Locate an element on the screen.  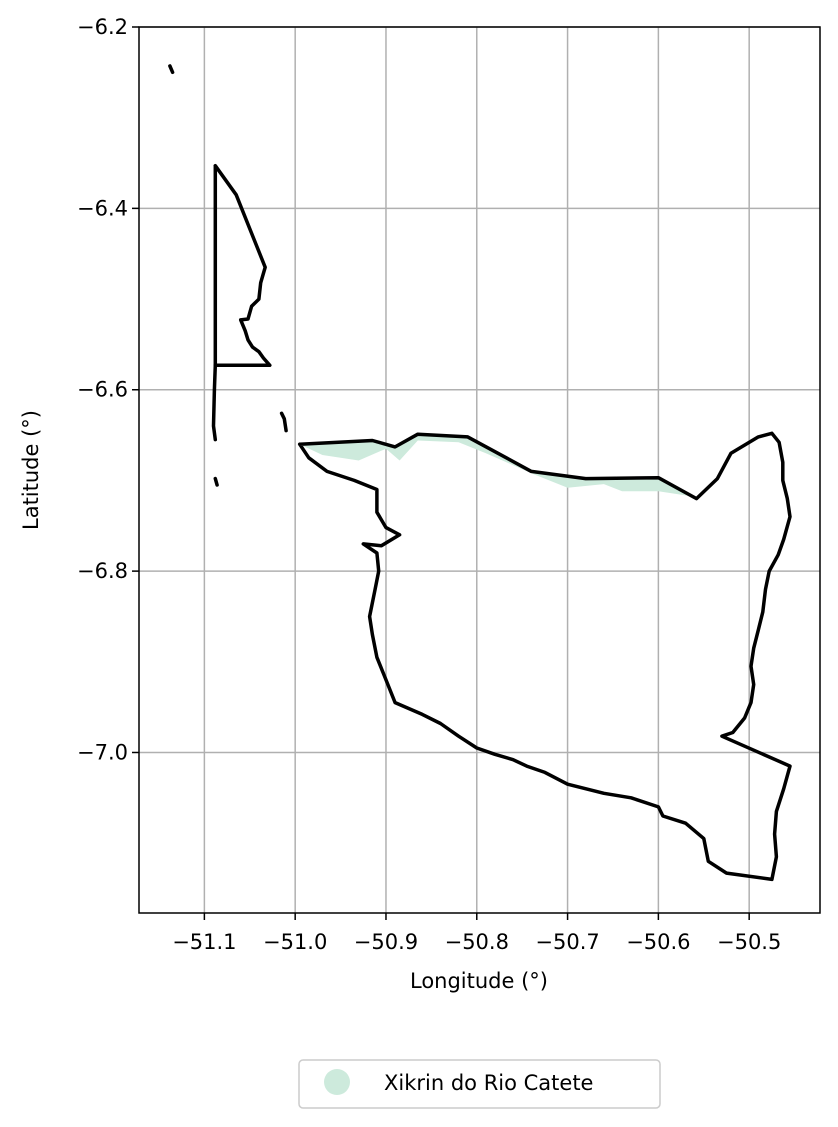
x-tick-label: −51.0 is located at coordinates (295, 942).